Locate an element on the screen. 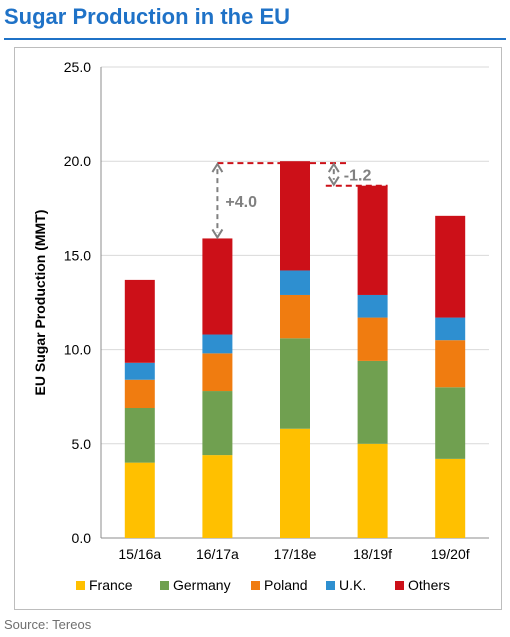 Image resolution: width=510 pixels, height=637 pixels. bar-france-1819f is located at coordinates (372, 490).